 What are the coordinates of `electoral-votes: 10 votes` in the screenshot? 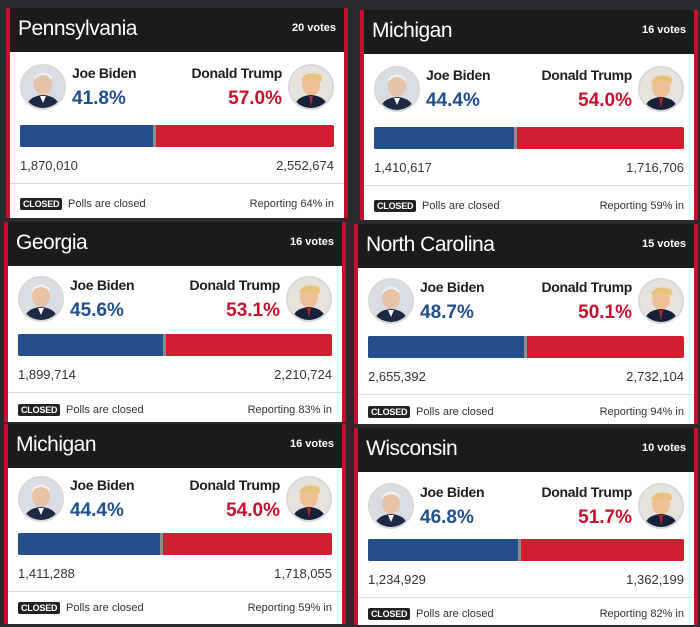 It's located at (663, 448).